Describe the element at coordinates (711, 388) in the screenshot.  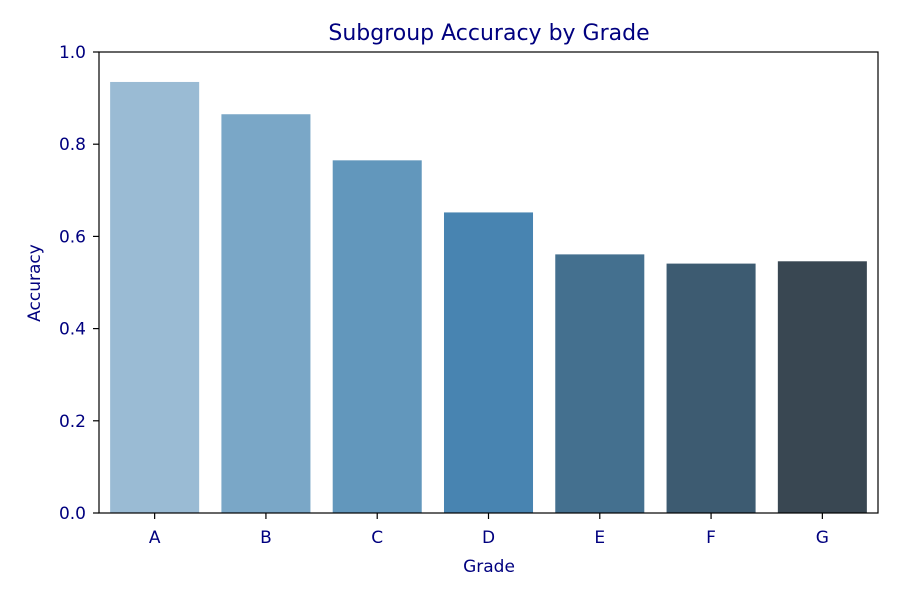
I see `bar-f` at that location.